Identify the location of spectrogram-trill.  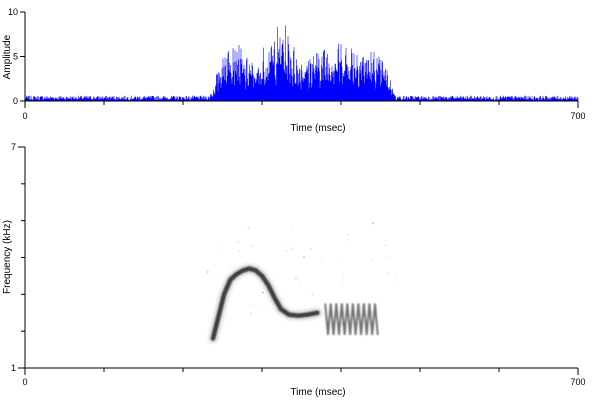
(351, 319).